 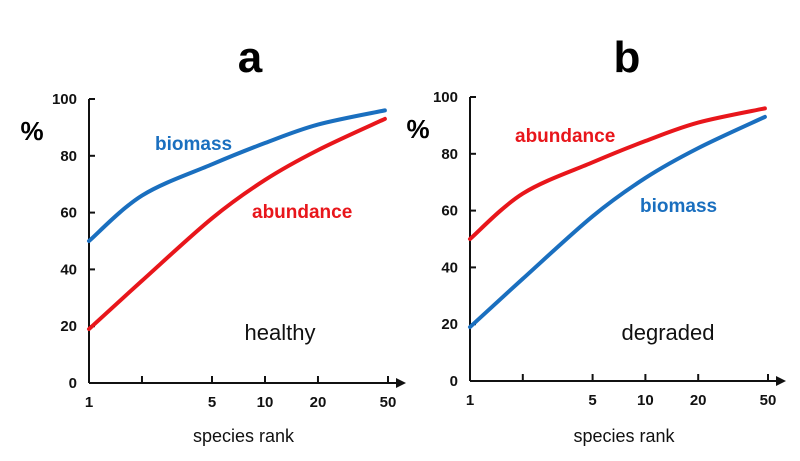 What do you see at coordinates (280, 332) in the screenshot?
I see `condition-label: healthy` at bounding box center [280, 332].